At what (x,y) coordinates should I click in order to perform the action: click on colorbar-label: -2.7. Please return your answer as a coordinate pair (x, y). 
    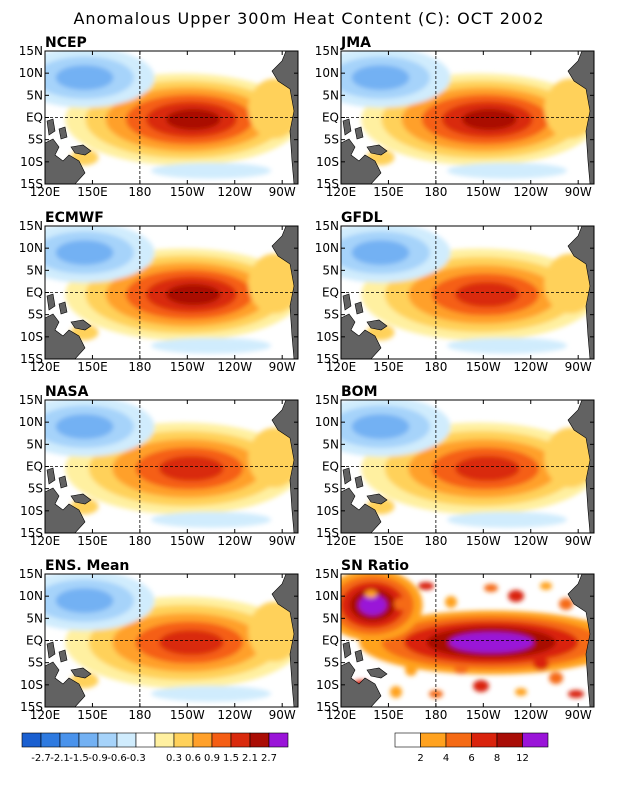
    Looking at the image, I should click on (41, 758).